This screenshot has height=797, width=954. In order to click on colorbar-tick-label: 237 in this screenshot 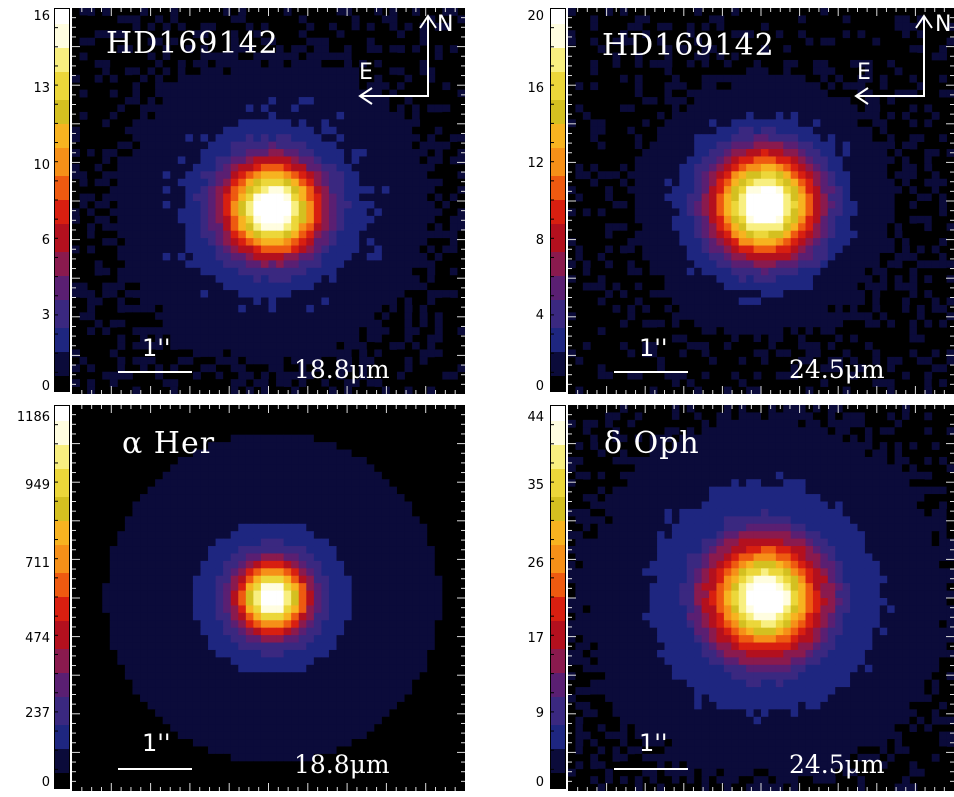, I will do `click(37, 713)`.